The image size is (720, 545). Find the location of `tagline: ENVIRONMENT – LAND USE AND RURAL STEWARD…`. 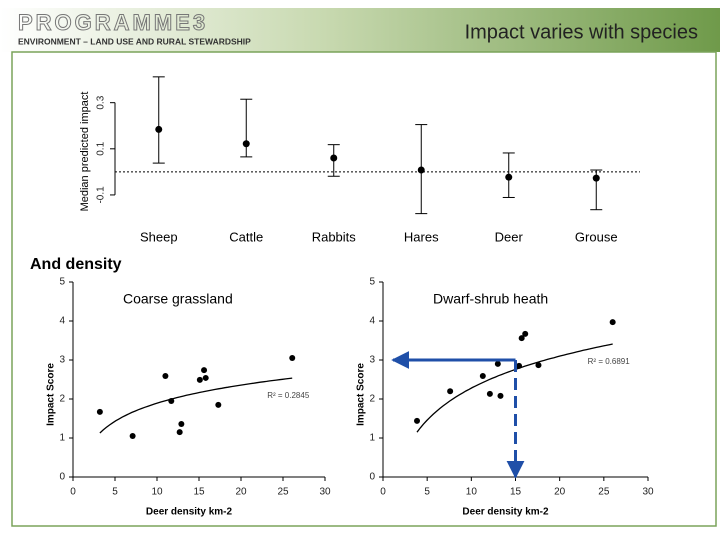

tagline: ENVIRONMENT – LAND USE AND RURAL STEWARD… is located at coordinates (134, 41).